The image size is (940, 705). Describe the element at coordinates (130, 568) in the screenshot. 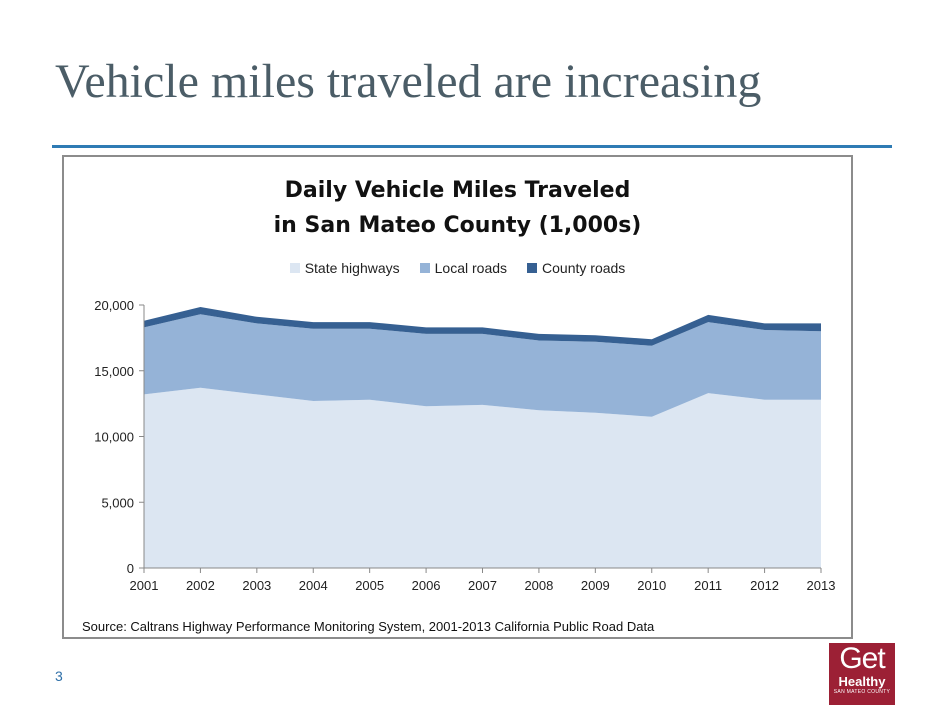

I see `y-tick-label: 0` at that location.